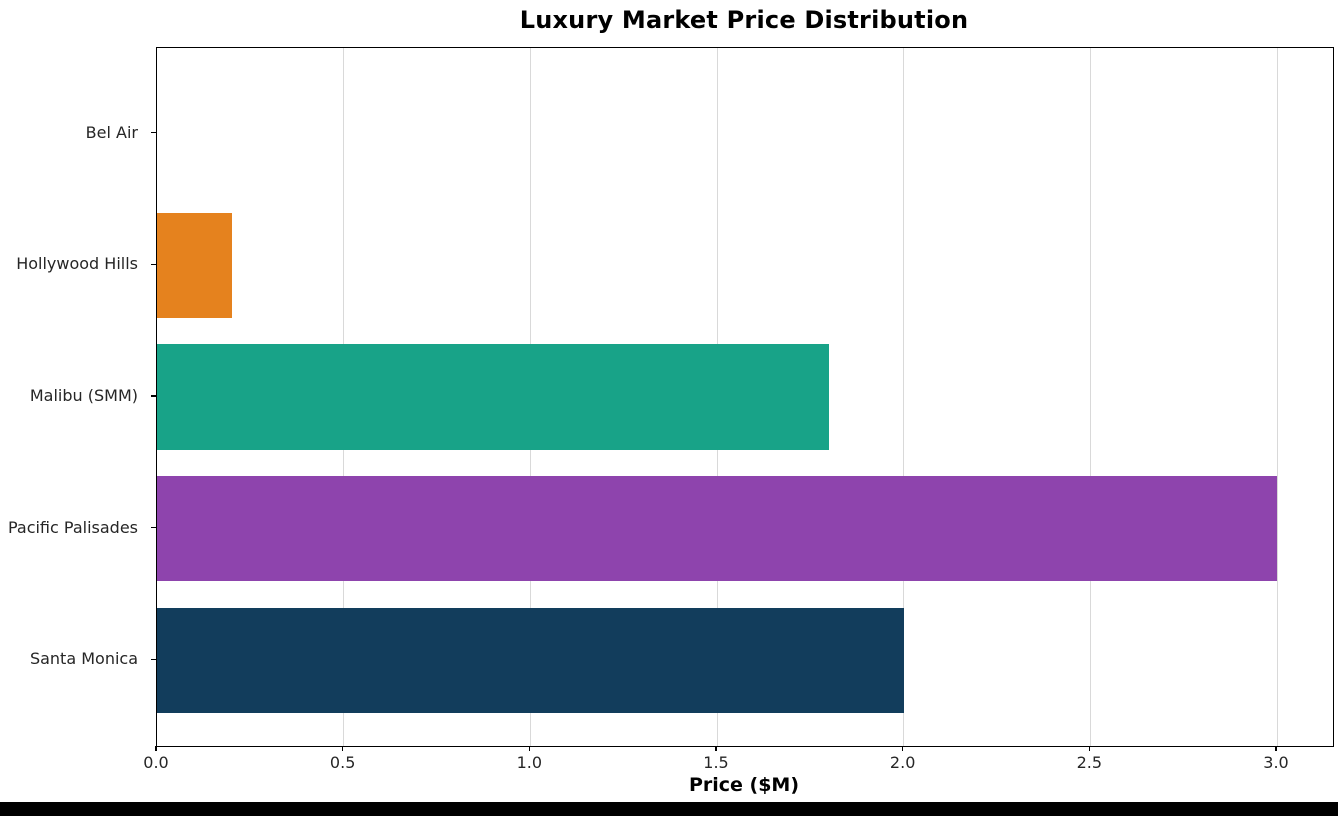 This screenshot has width=1338, height=816. I want to click on chart-title: Luxury Market Price Distribution, so click(744, 20).